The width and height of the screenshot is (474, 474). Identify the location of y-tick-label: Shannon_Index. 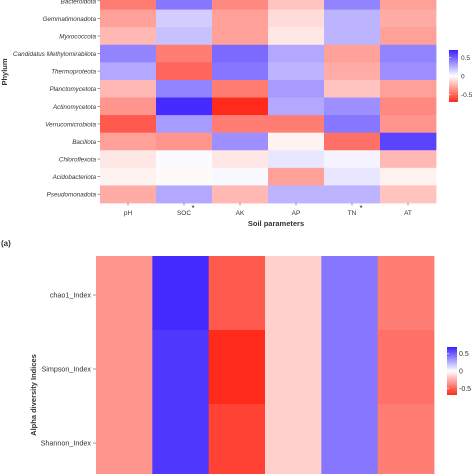
(66, 443).